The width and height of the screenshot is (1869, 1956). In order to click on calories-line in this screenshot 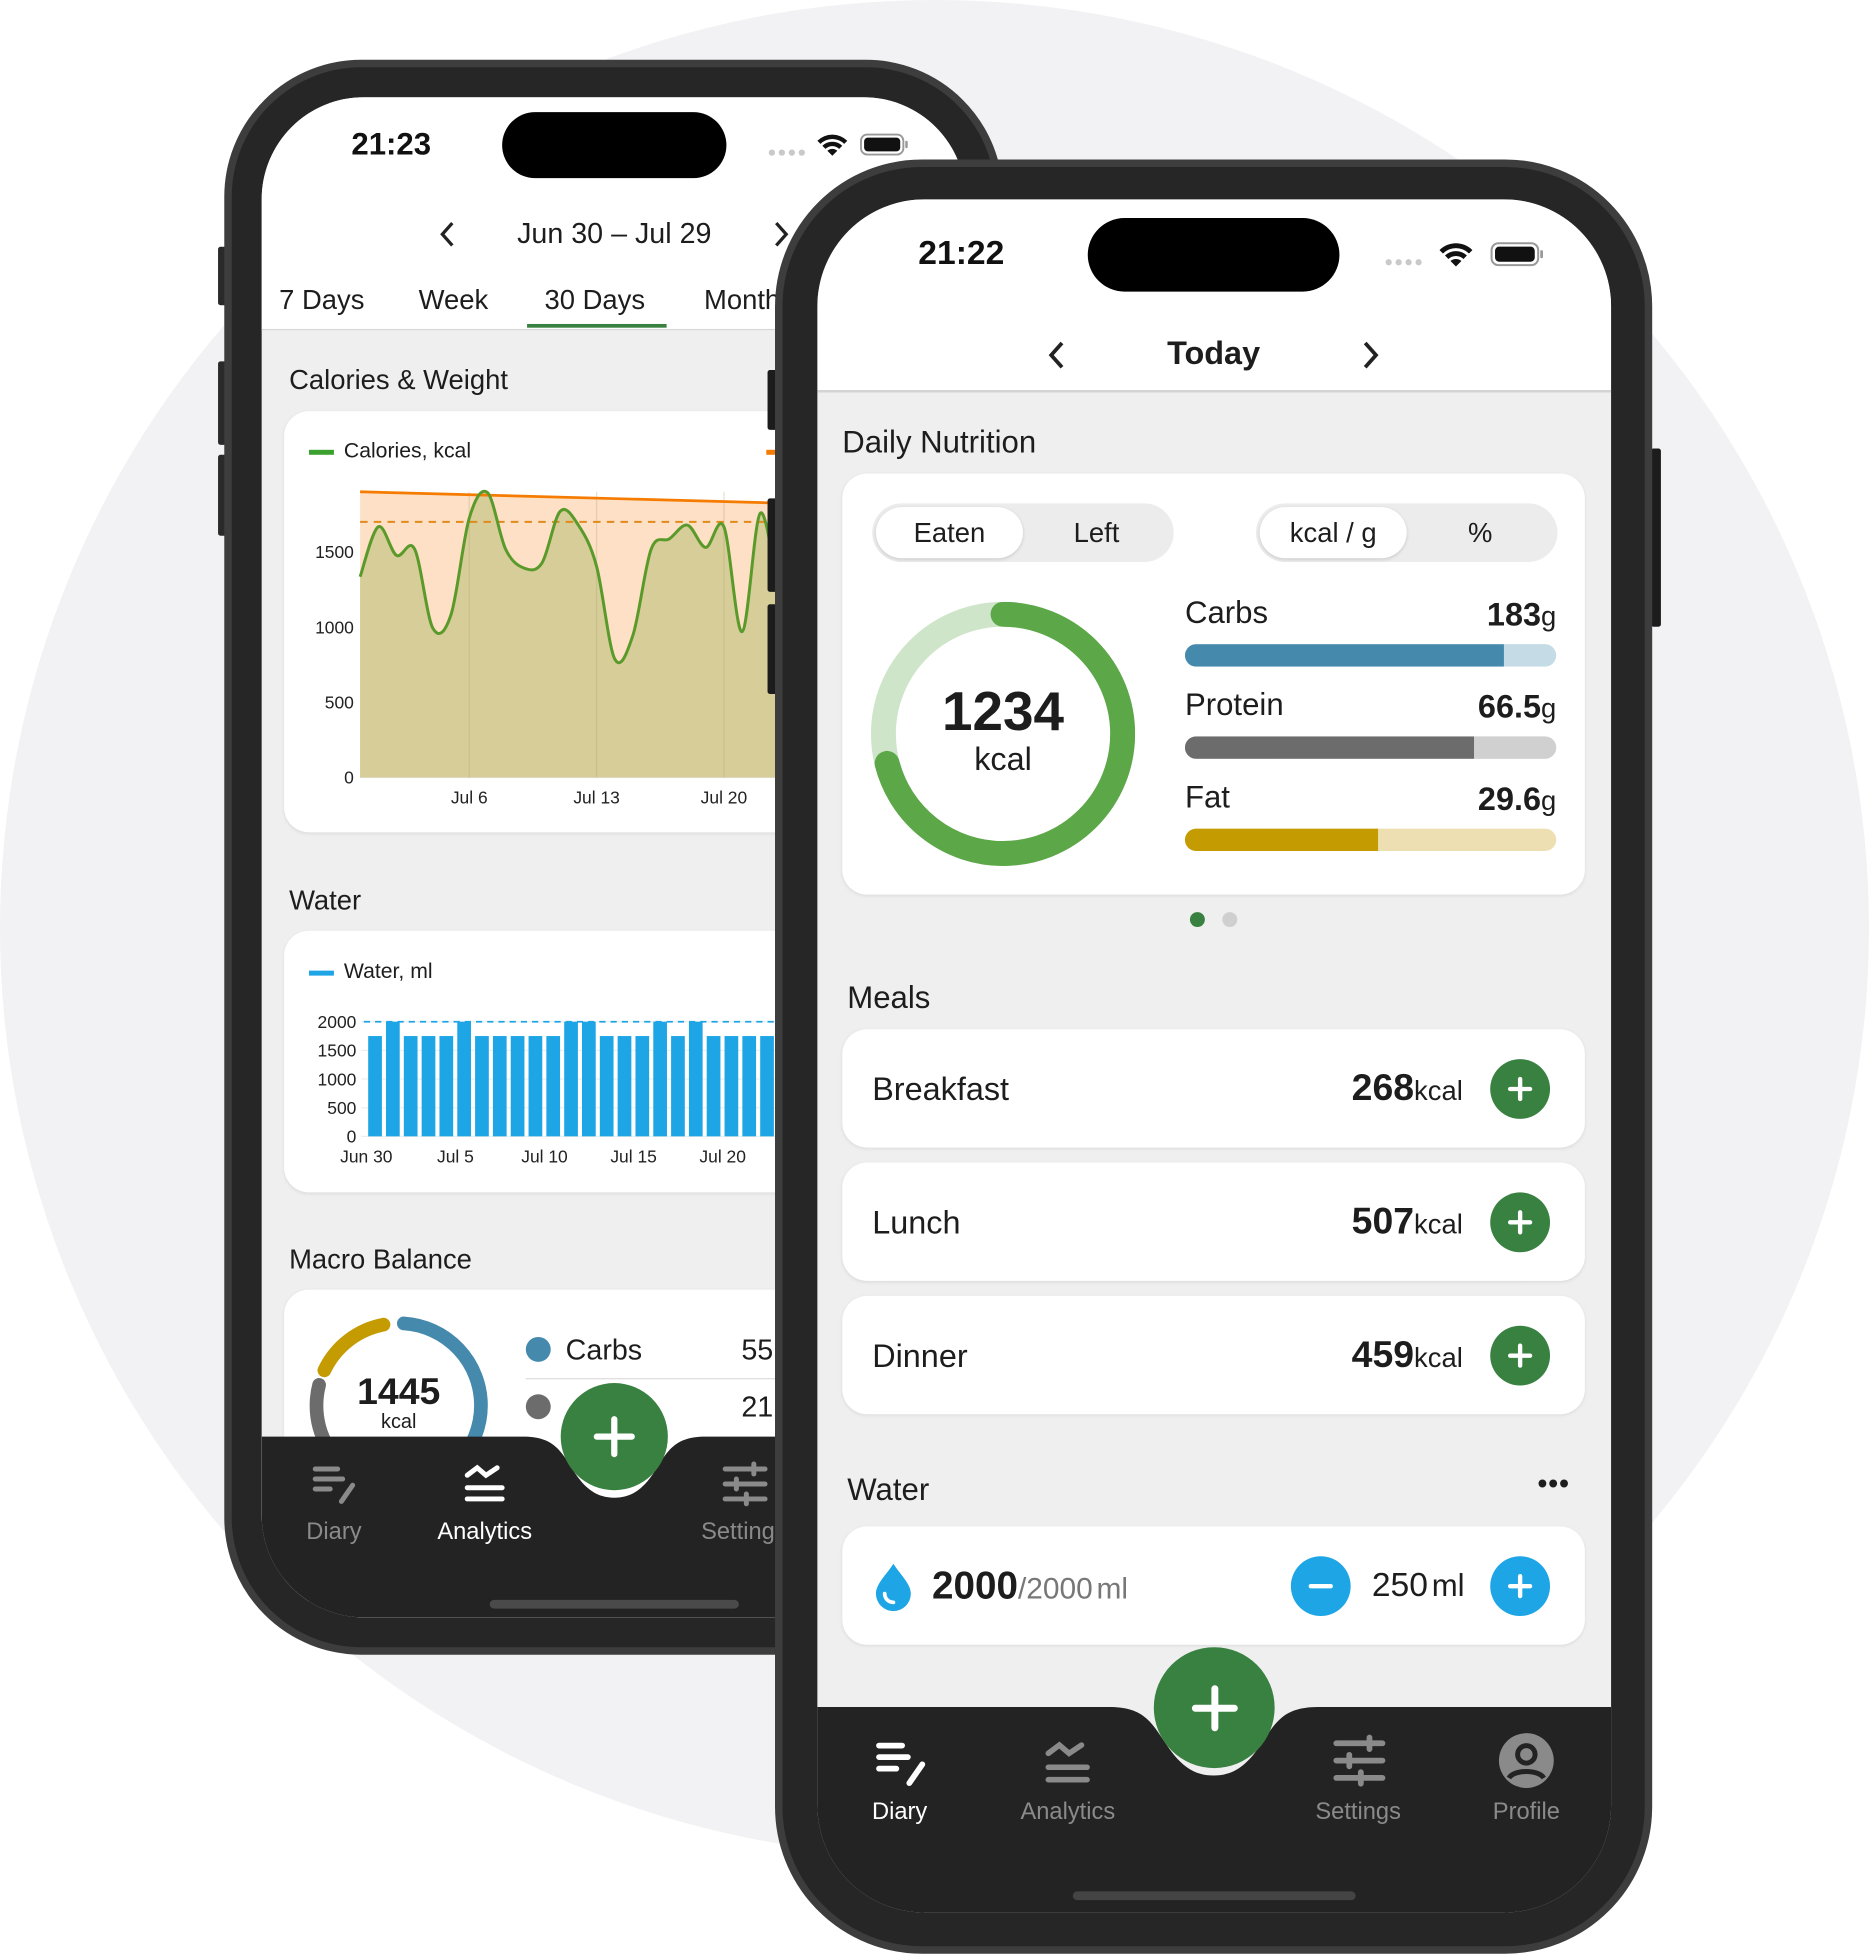, I will do `click(569, 577)`.